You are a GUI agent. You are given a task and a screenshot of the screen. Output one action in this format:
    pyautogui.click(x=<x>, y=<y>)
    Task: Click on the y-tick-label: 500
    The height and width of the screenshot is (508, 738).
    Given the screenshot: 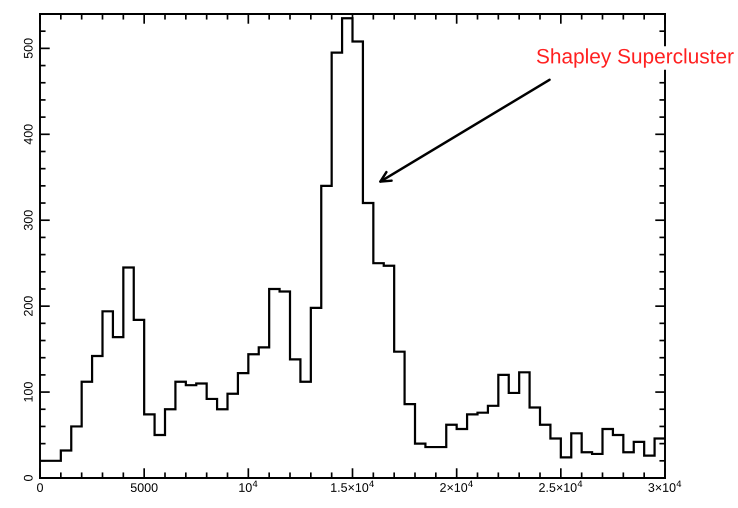 What is the action you would take?
    pyautogui.click(x=28, y=48)
    